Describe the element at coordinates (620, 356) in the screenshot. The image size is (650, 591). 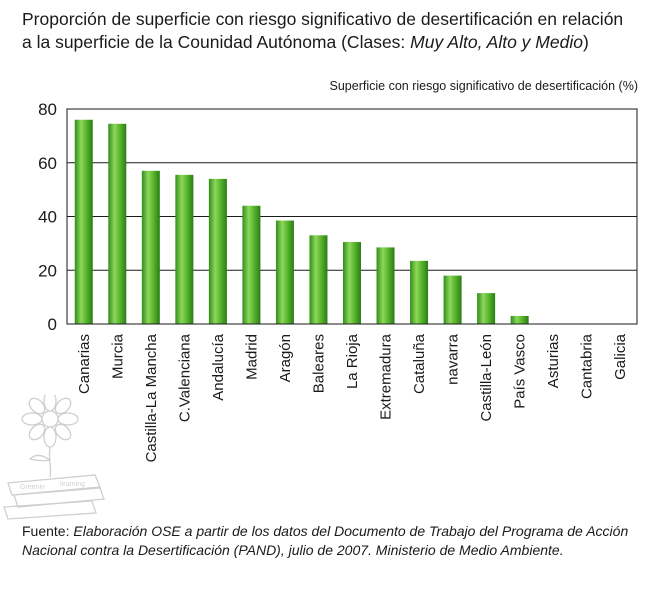
I see `x-tick-label: Galicia` at that location.